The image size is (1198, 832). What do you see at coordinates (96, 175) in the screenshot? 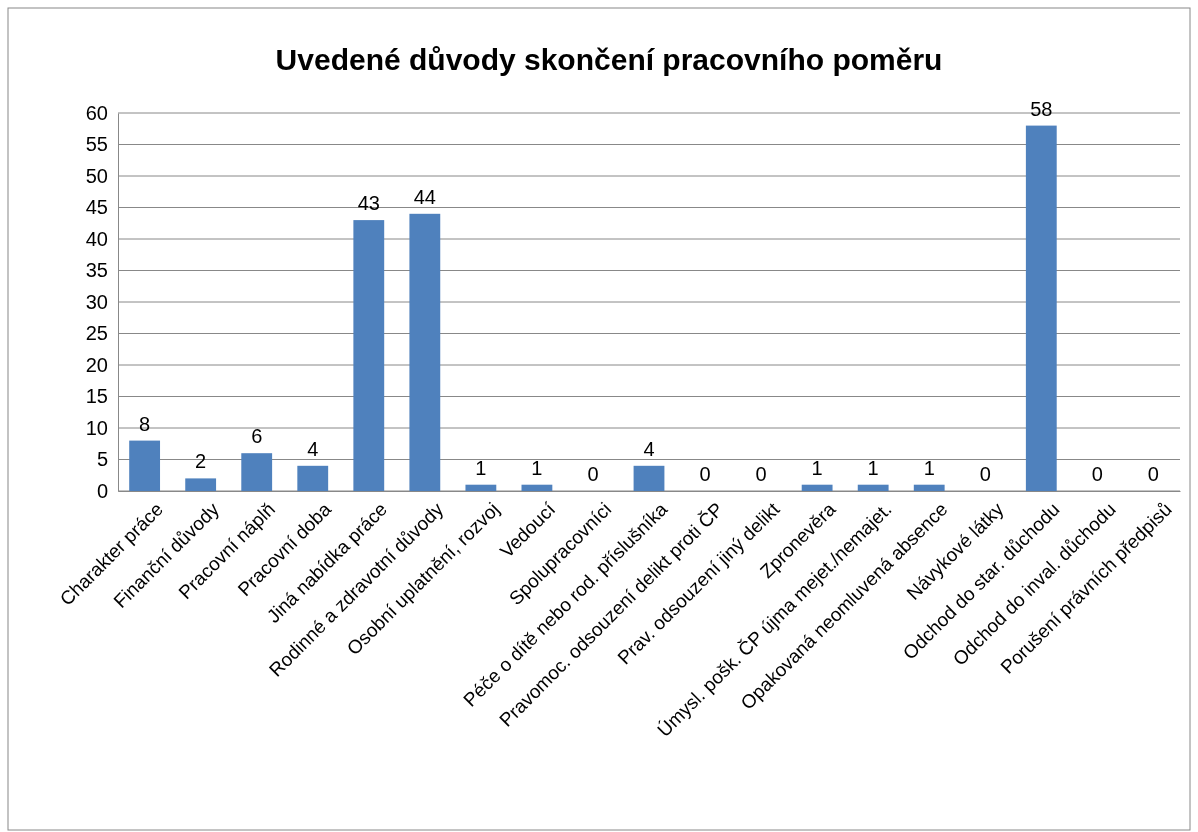
I see `y-tick-label: 50` at bounding box center [96, 175].